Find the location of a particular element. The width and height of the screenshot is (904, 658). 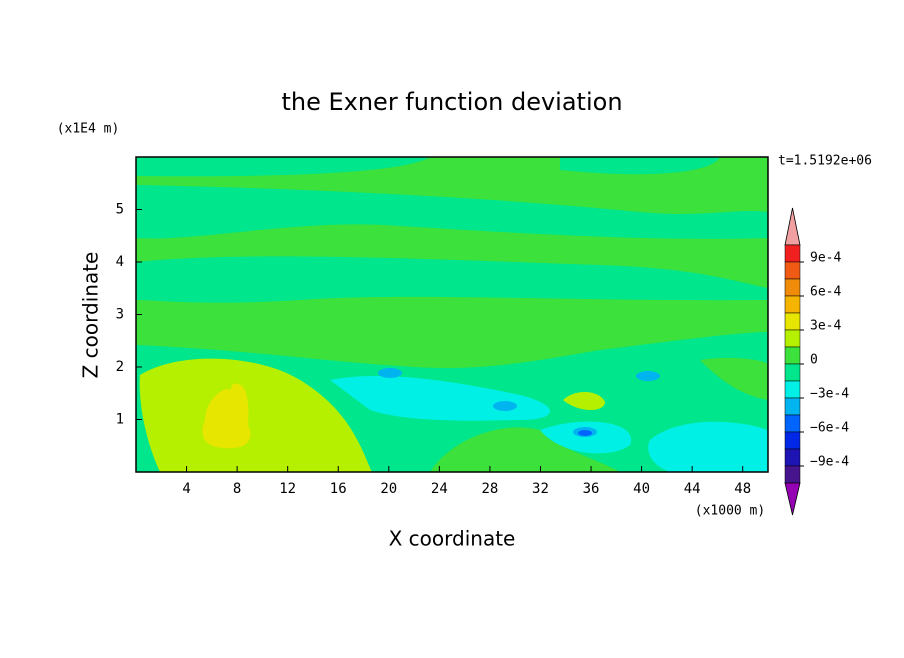

y-axis-label: Z coordinate is located at coordinates (91, 315).